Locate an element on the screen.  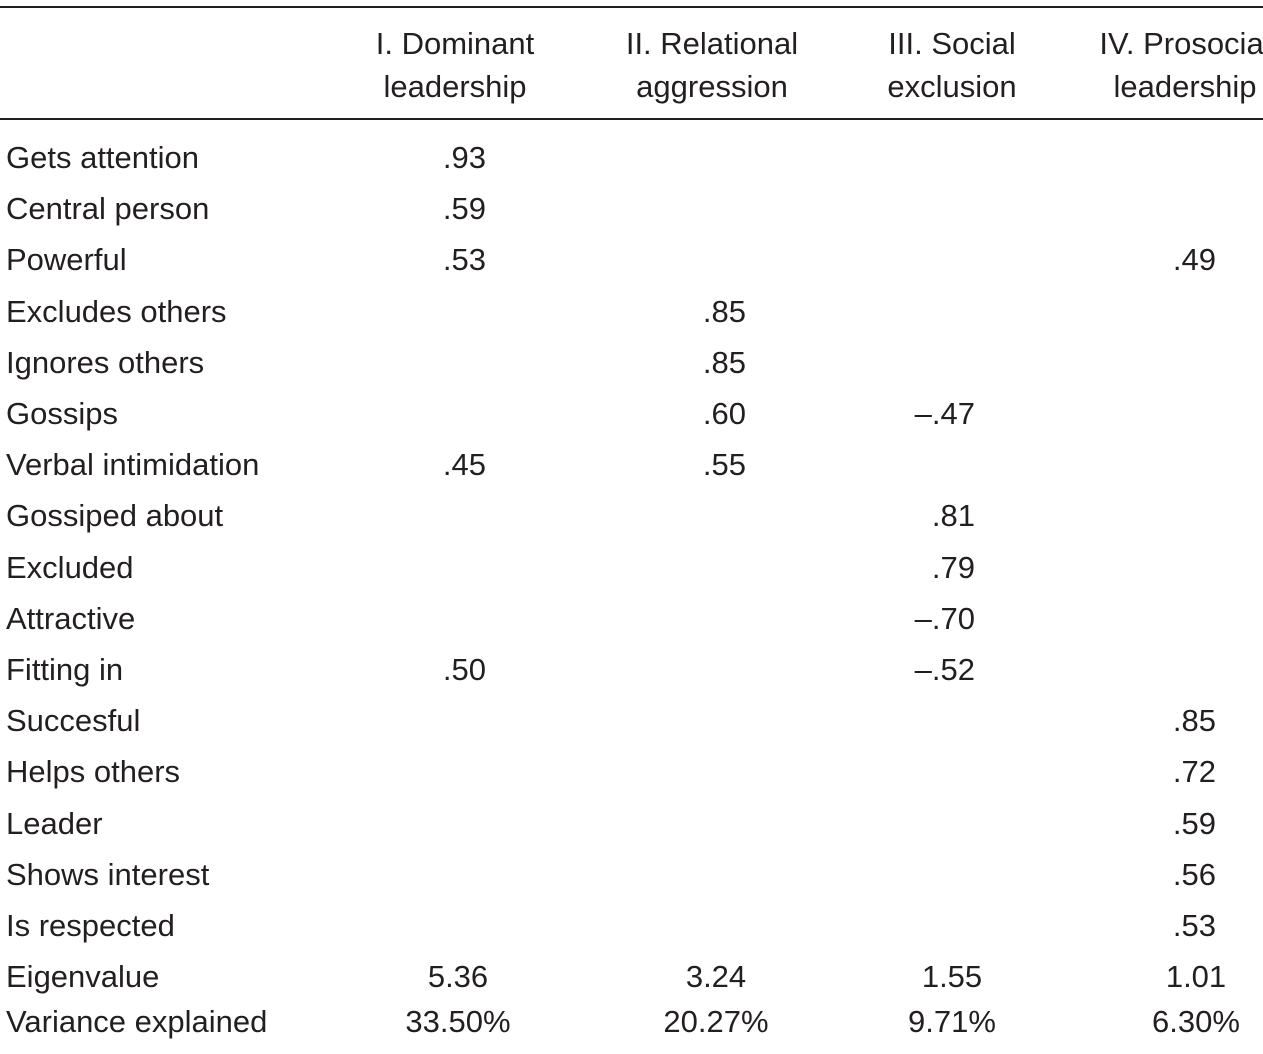
row-label: Gossips is located at coordinates (62, 413).